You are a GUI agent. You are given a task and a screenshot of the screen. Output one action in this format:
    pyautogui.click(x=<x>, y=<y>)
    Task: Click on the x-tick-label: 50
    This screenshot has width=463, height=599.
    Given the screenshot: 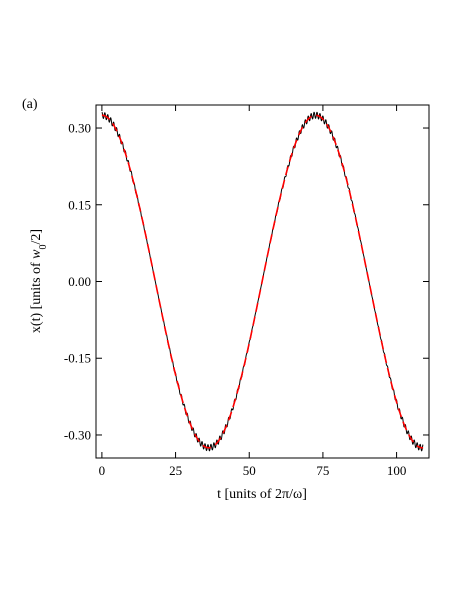 What is the action you would take?
    pyautogui.click(x=249, y=470)
    